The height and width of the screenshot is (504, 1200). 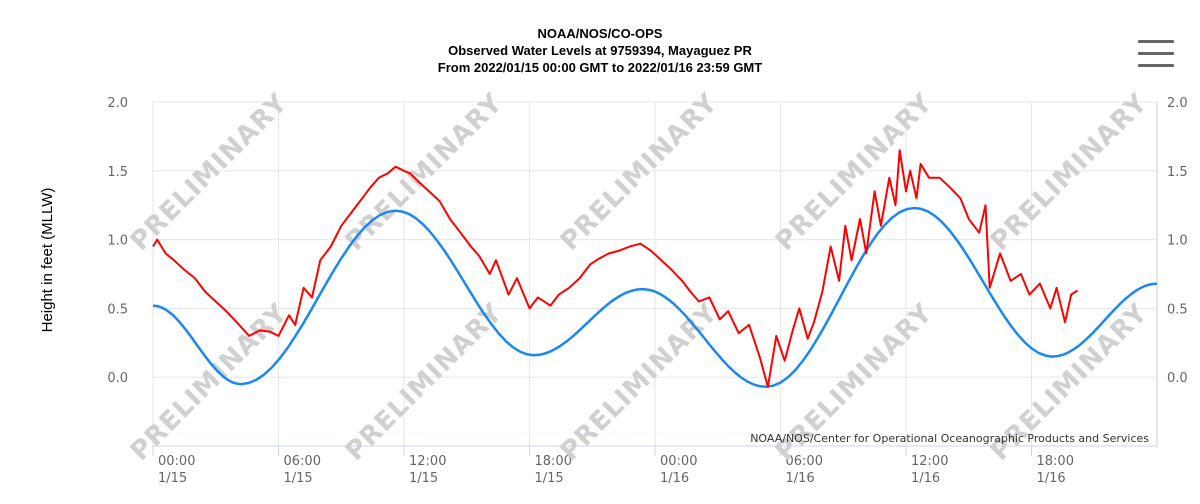 I want to click on y-tick-label-right: 1.0, so click(x=1177, y=241).